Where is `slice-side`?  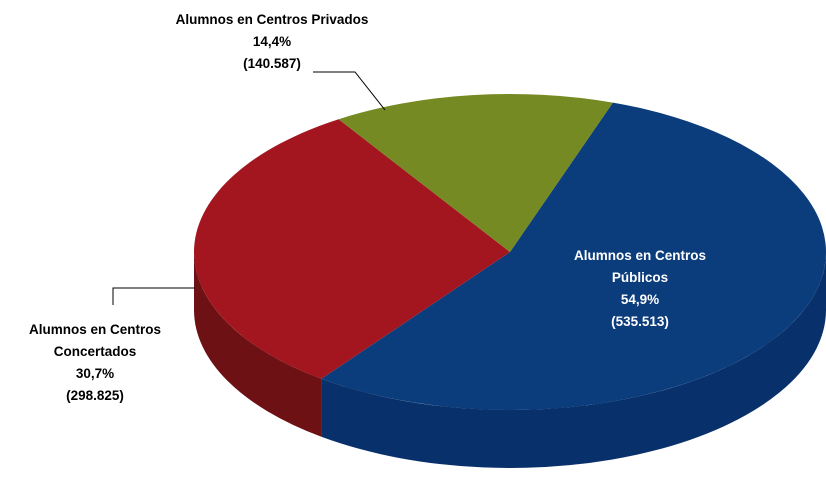
slice-side is located at coordinates (258, 344).